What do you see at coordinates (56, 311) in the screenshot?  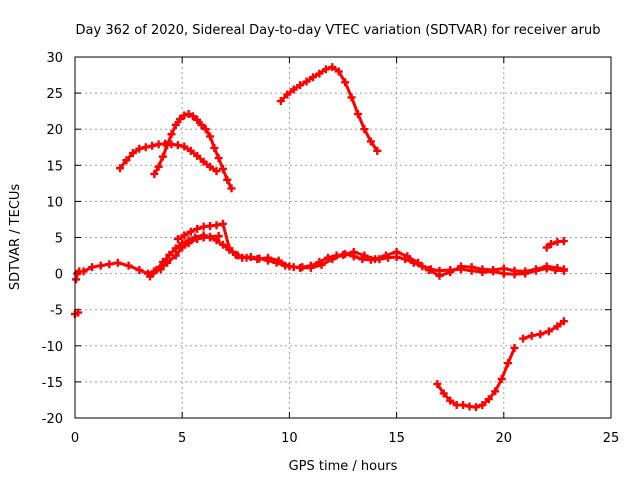 I see `y-tick-label: -5` at bounding box center [56, 311].